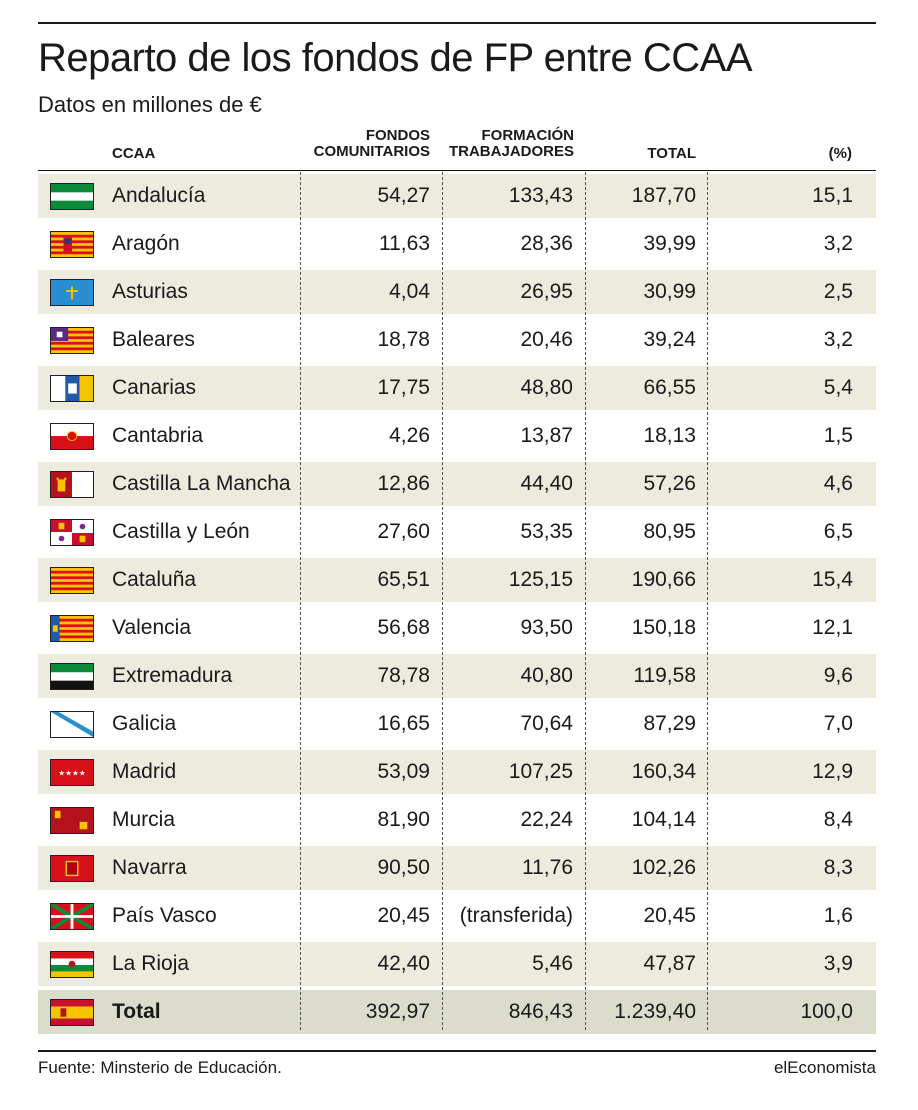 The width and height of the screenshot is (918, 1110). I want to click on header-ccaa: CCAA, so click(134, 153).